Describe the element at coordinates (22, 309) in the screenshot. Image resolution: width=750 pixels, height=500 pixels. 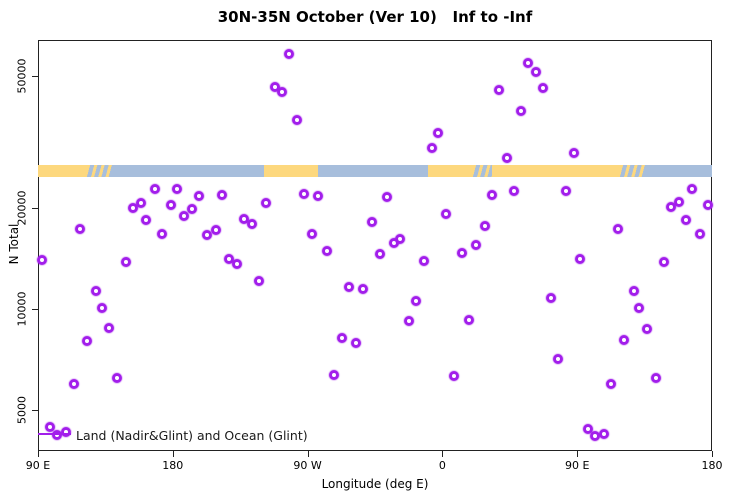
I see `y-tick-label: 10000` at that location.